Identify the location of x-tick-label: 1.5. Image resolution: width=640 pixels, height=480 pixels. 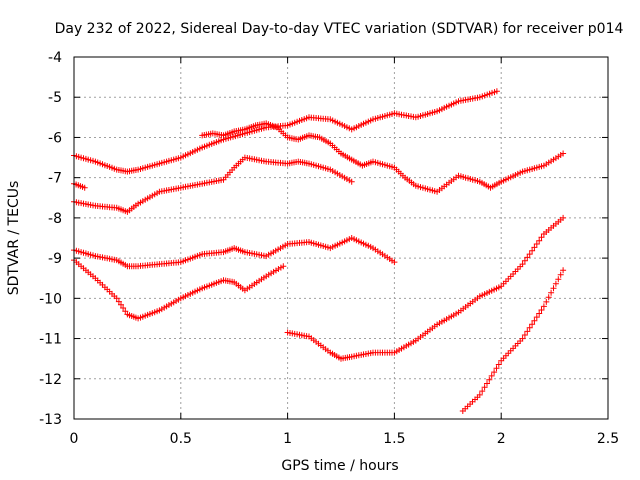
(394, 439).